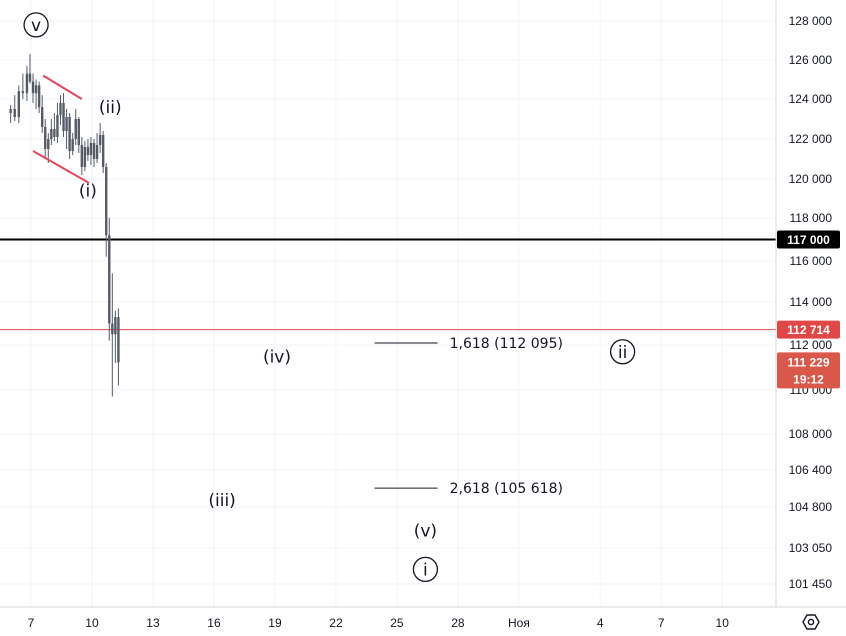 This screenshot has height=636, width=846. I want to click on price-badge-label: 112 714, so click(808, 330).